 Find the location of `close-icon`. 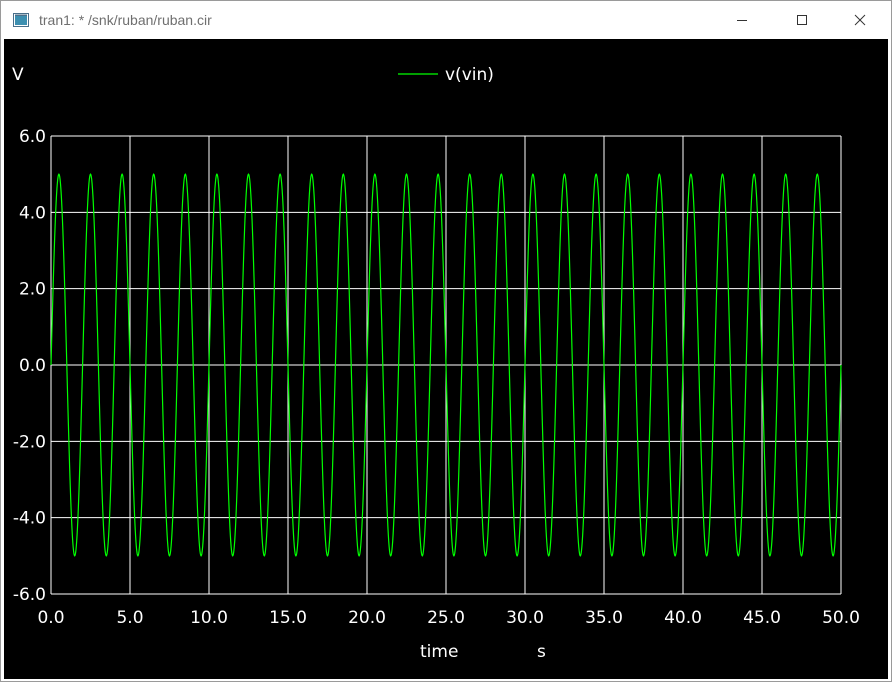

close-icon is located at coordinates (860, 20).